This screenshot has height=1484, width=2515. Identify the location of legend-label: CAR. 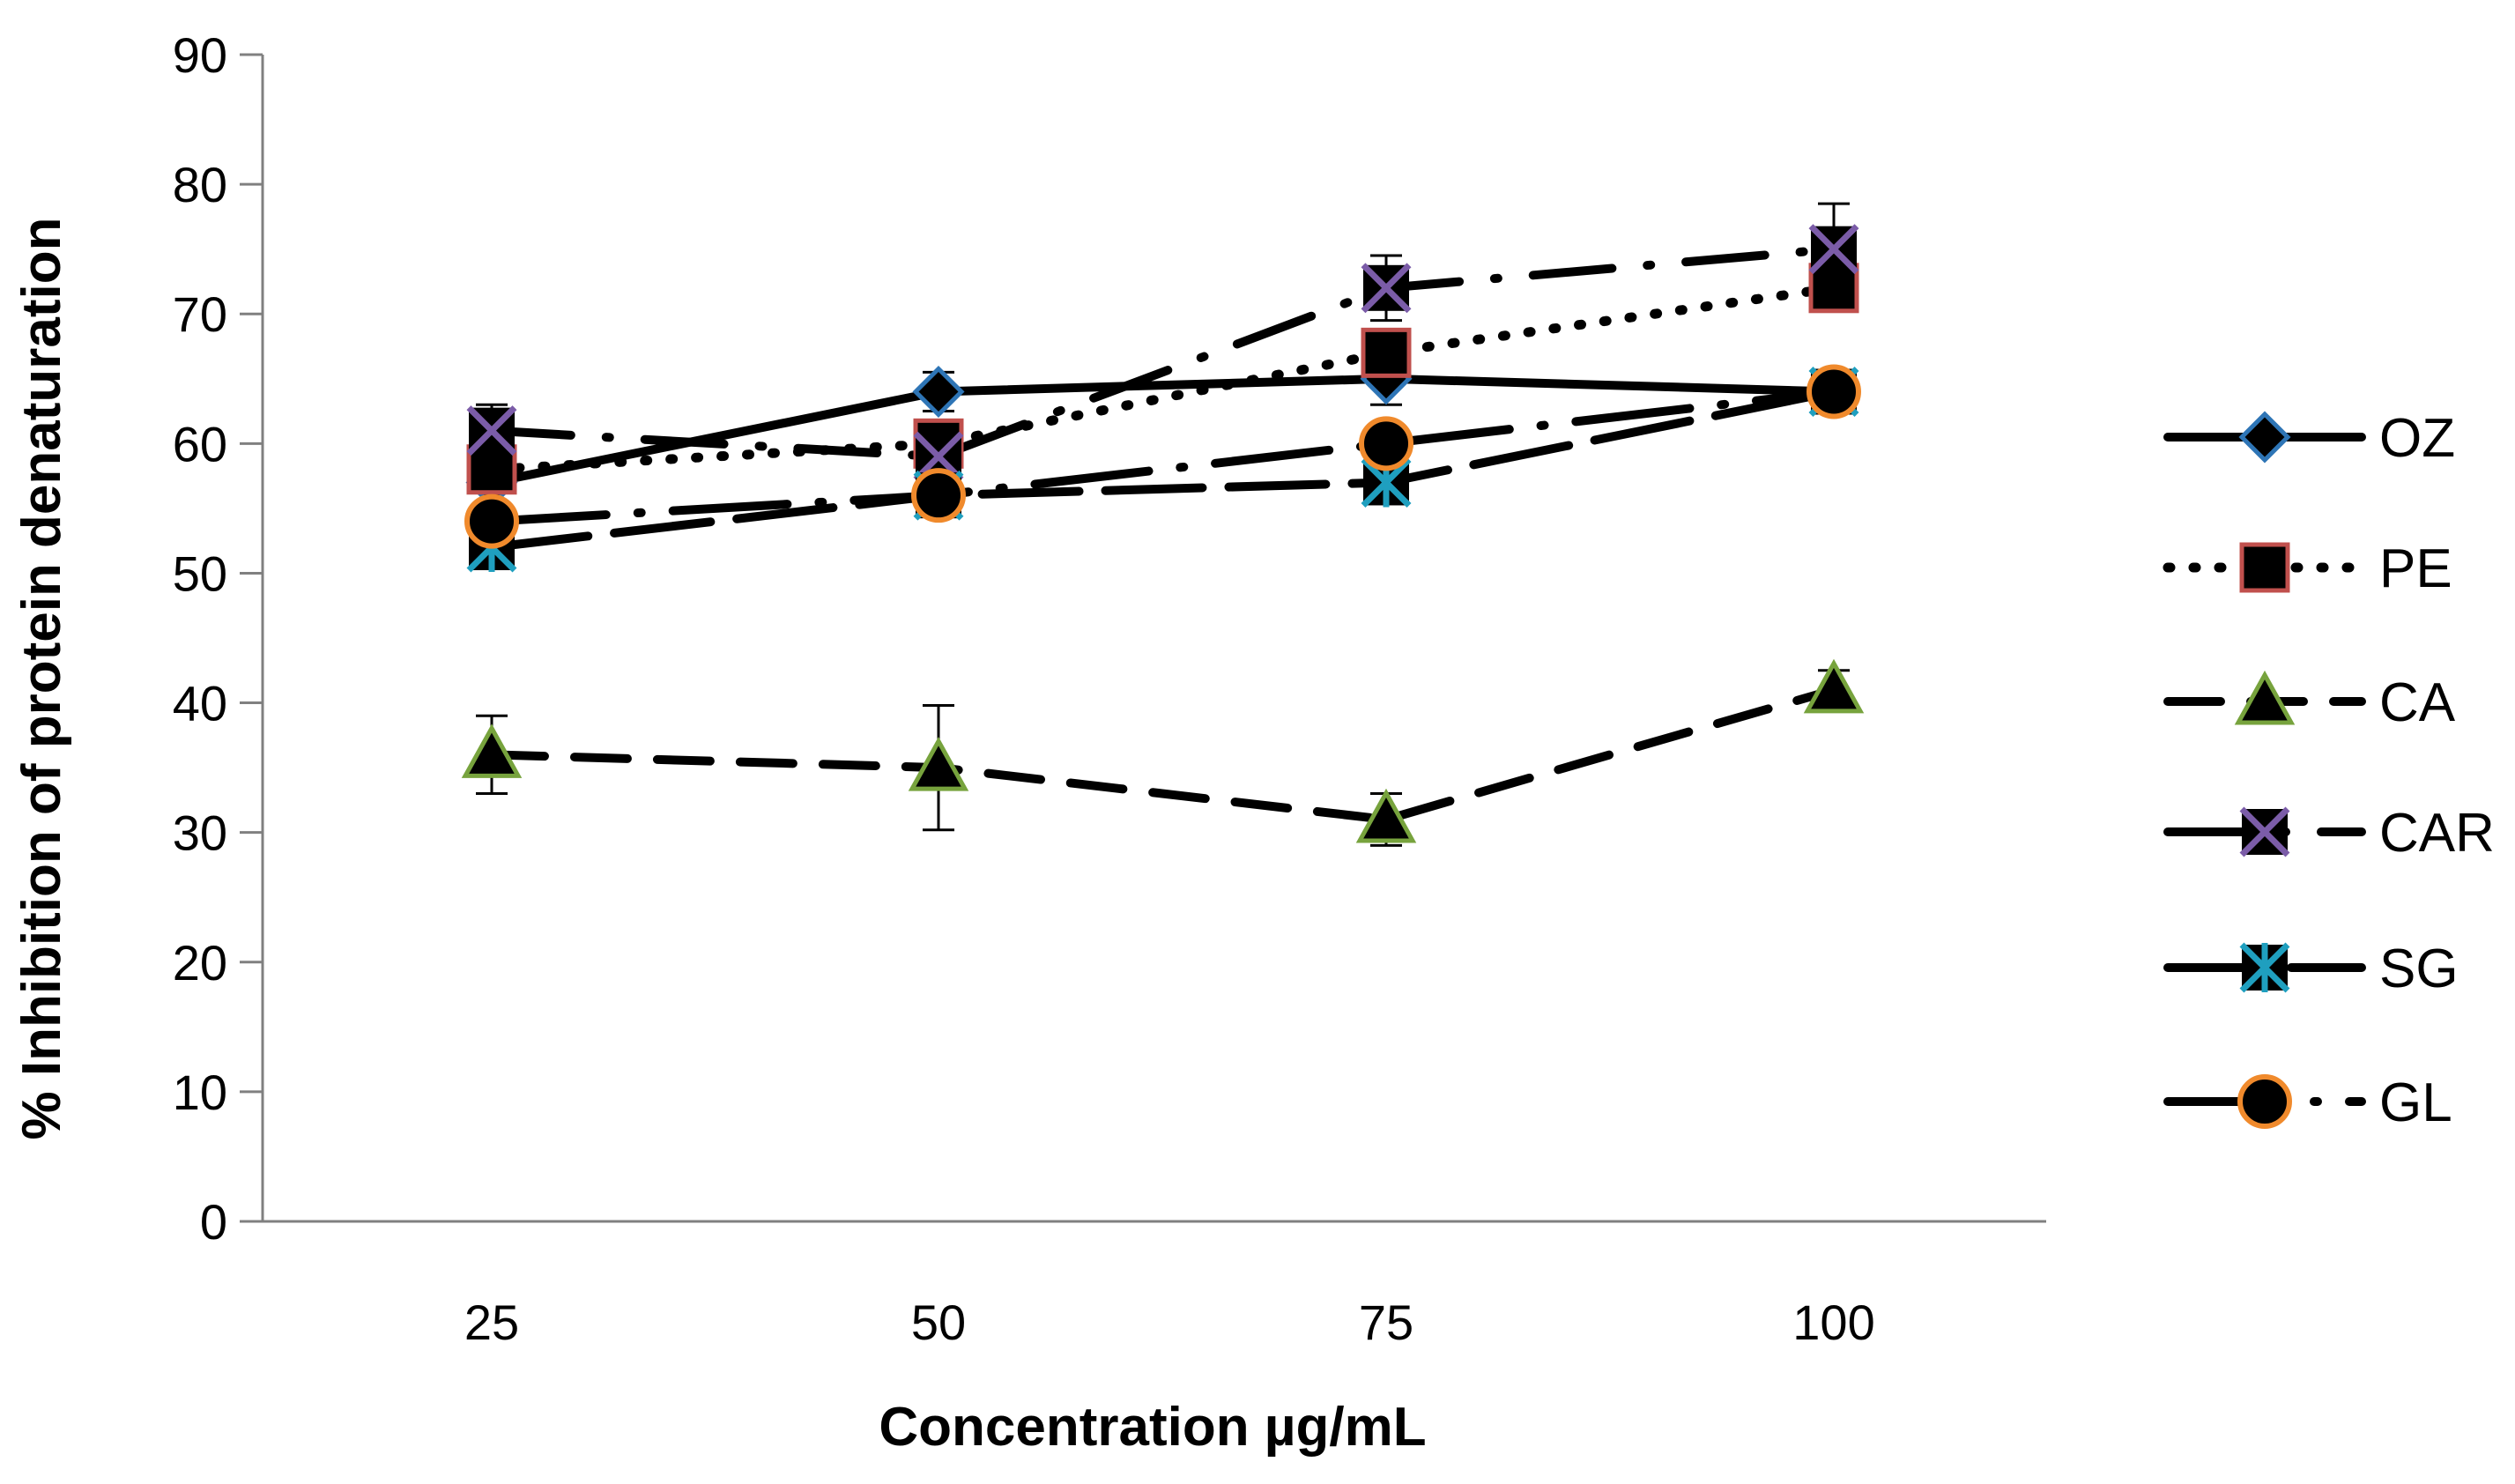
(2437, 833).